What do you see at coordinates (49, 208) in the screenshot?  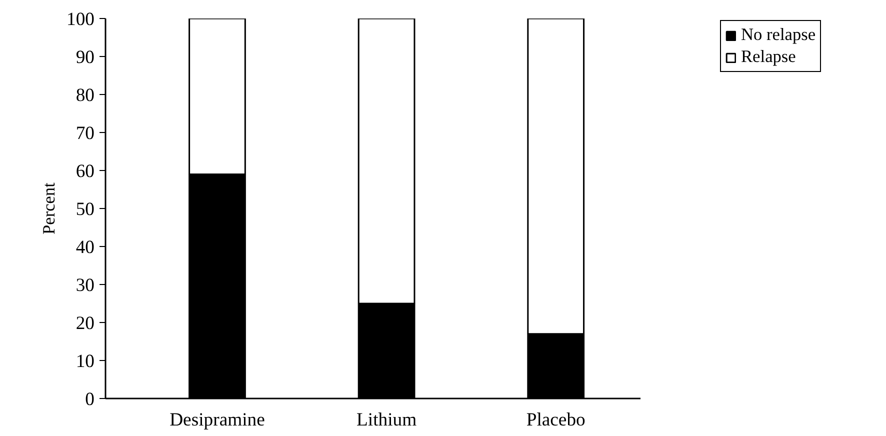 I see `y-axis-title: Percent` at bounding box center [49, 208].